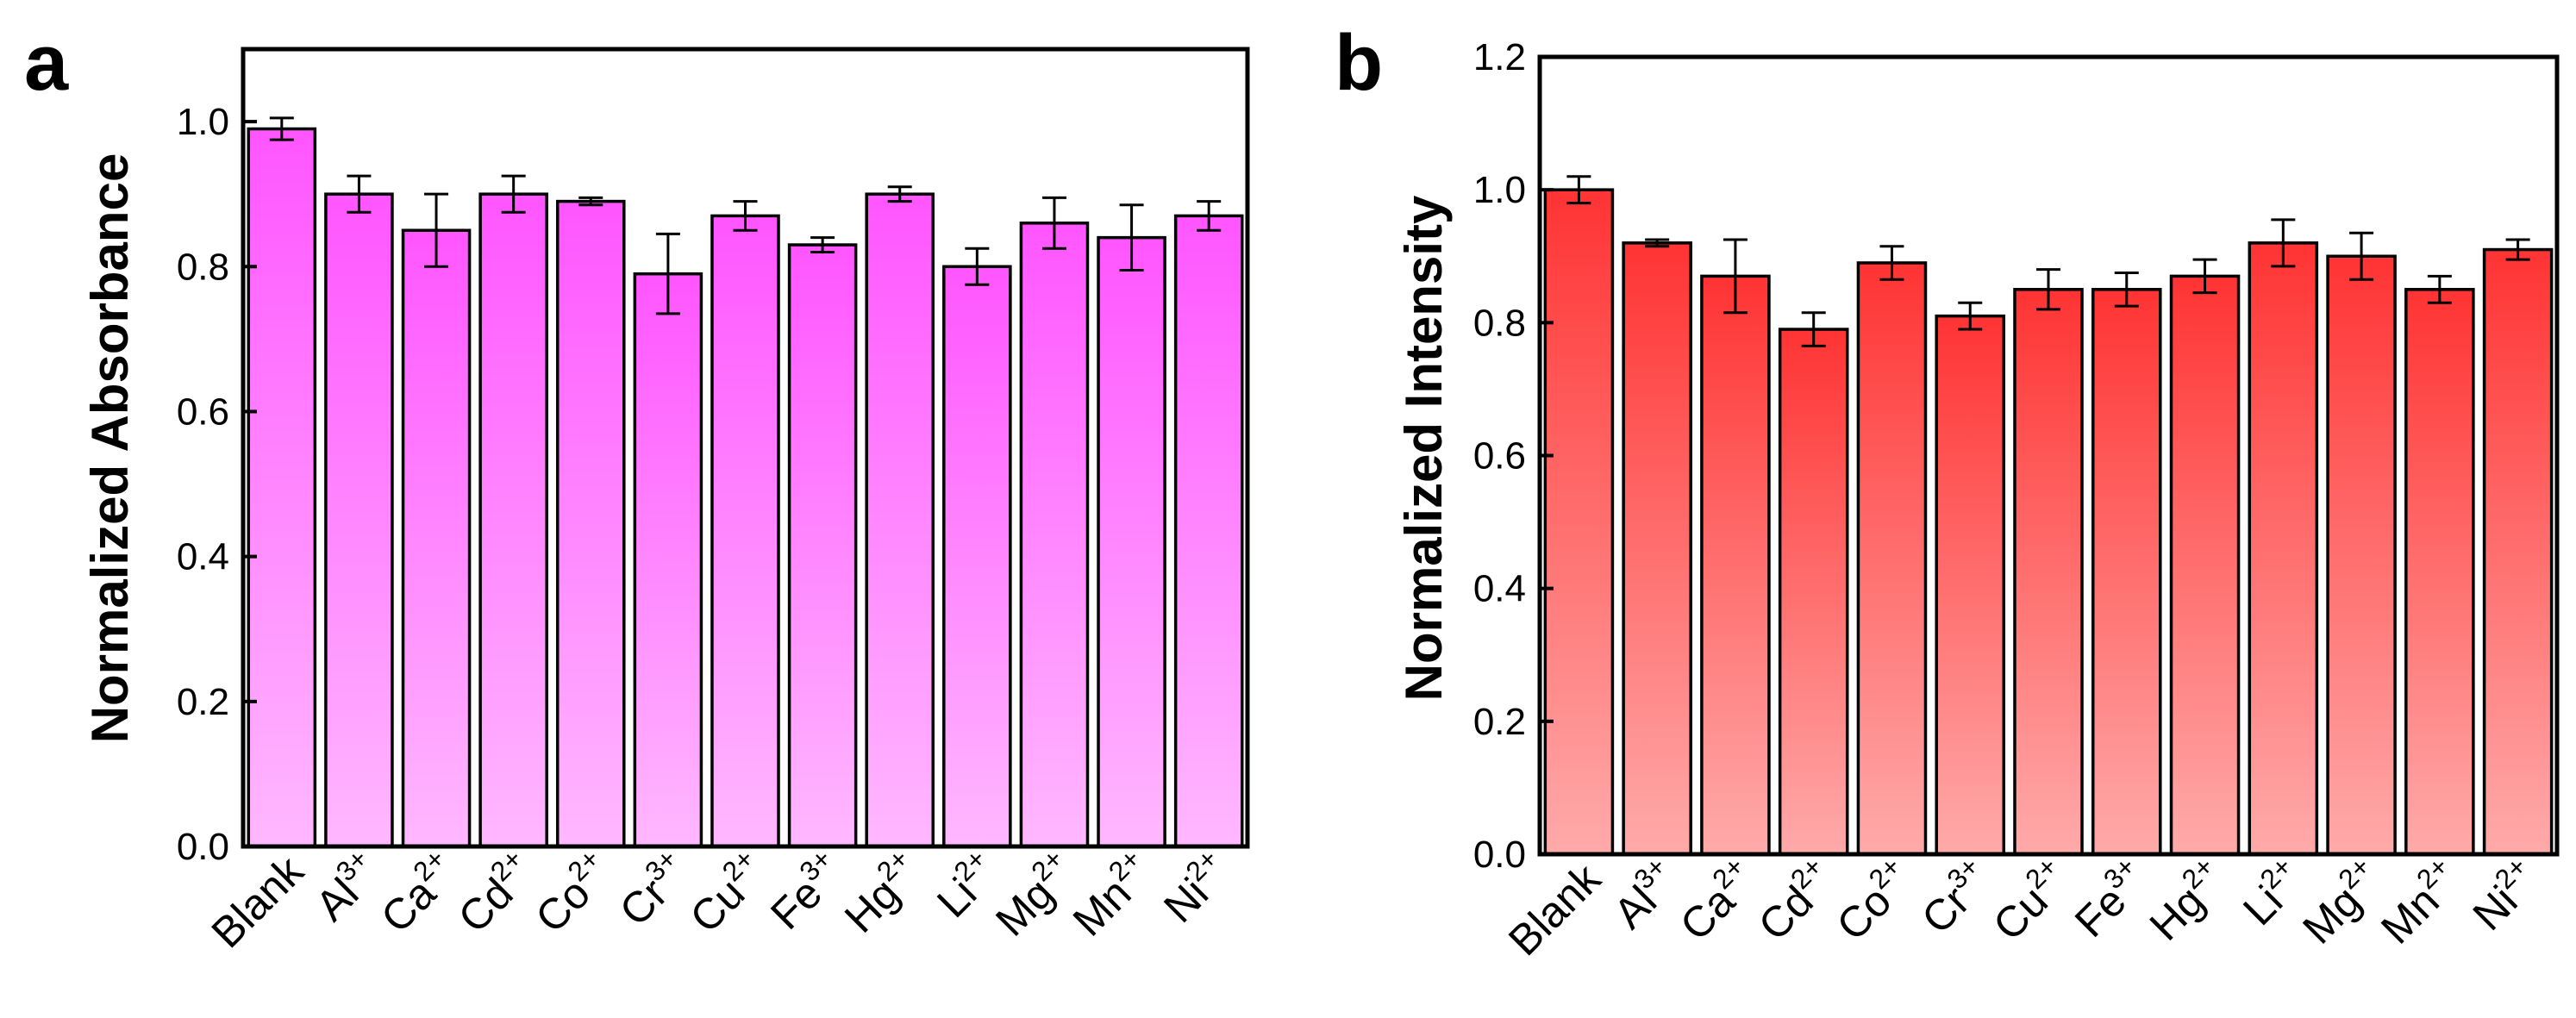 This screenshot has width=2576, height=1018. Describe the element at coordinates (1499, 57) in the screenshot. I see `y-tick-label: 1.2` at that location.